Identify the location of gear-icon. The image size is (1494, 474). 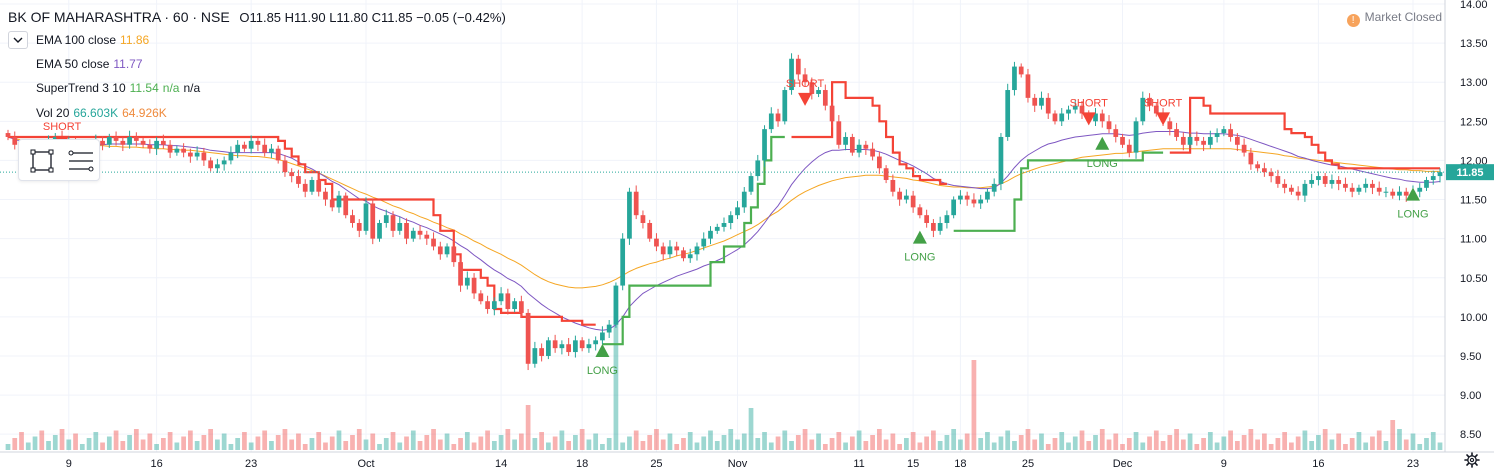
(1472, 460).